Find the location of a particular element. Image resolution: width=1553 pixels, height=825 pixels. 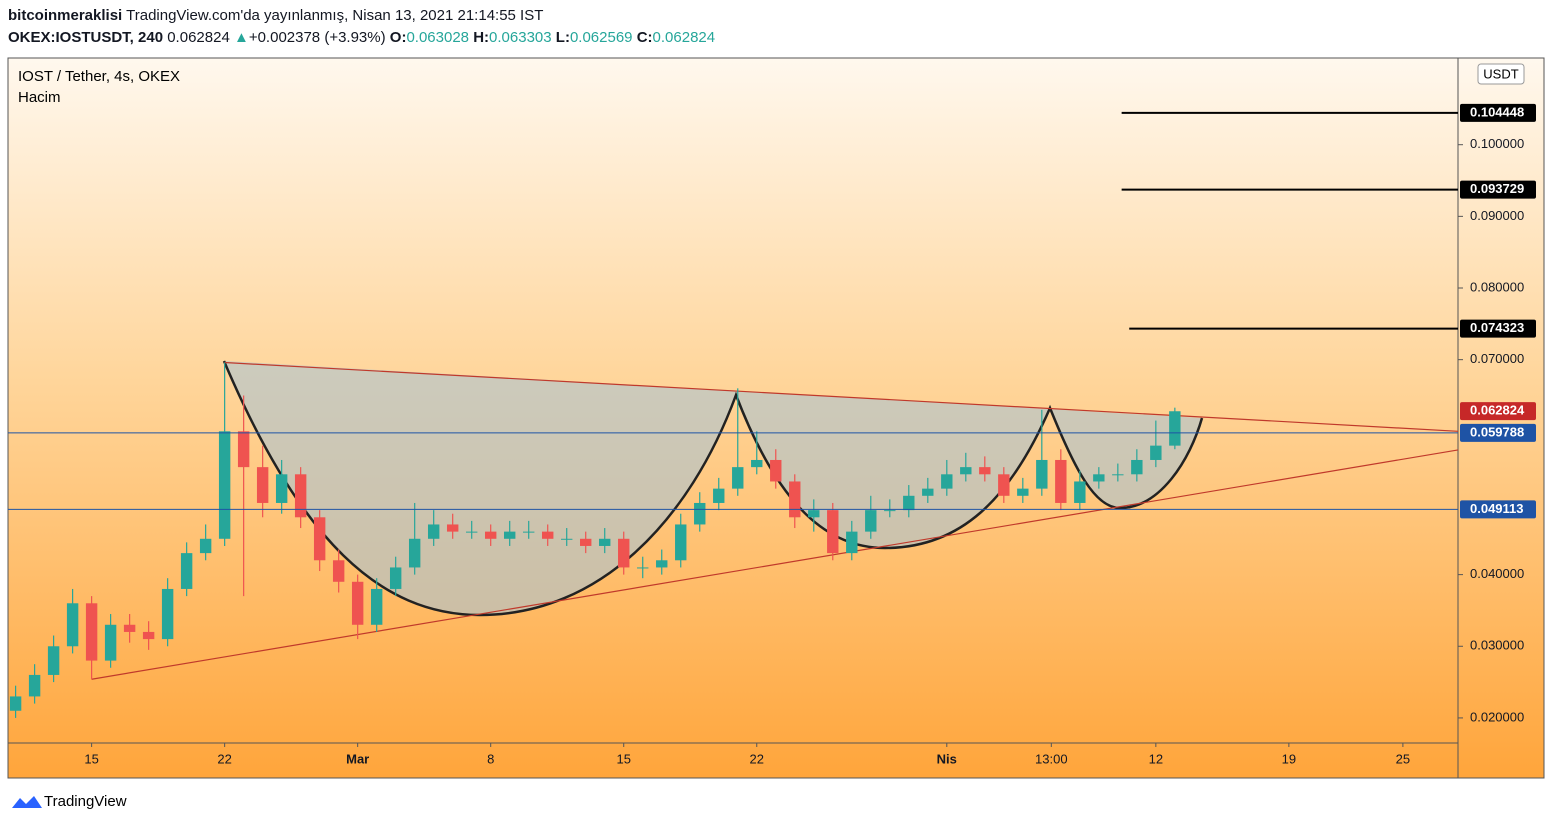

x-tick-label: 19 is located at coordinates (1289, 758).